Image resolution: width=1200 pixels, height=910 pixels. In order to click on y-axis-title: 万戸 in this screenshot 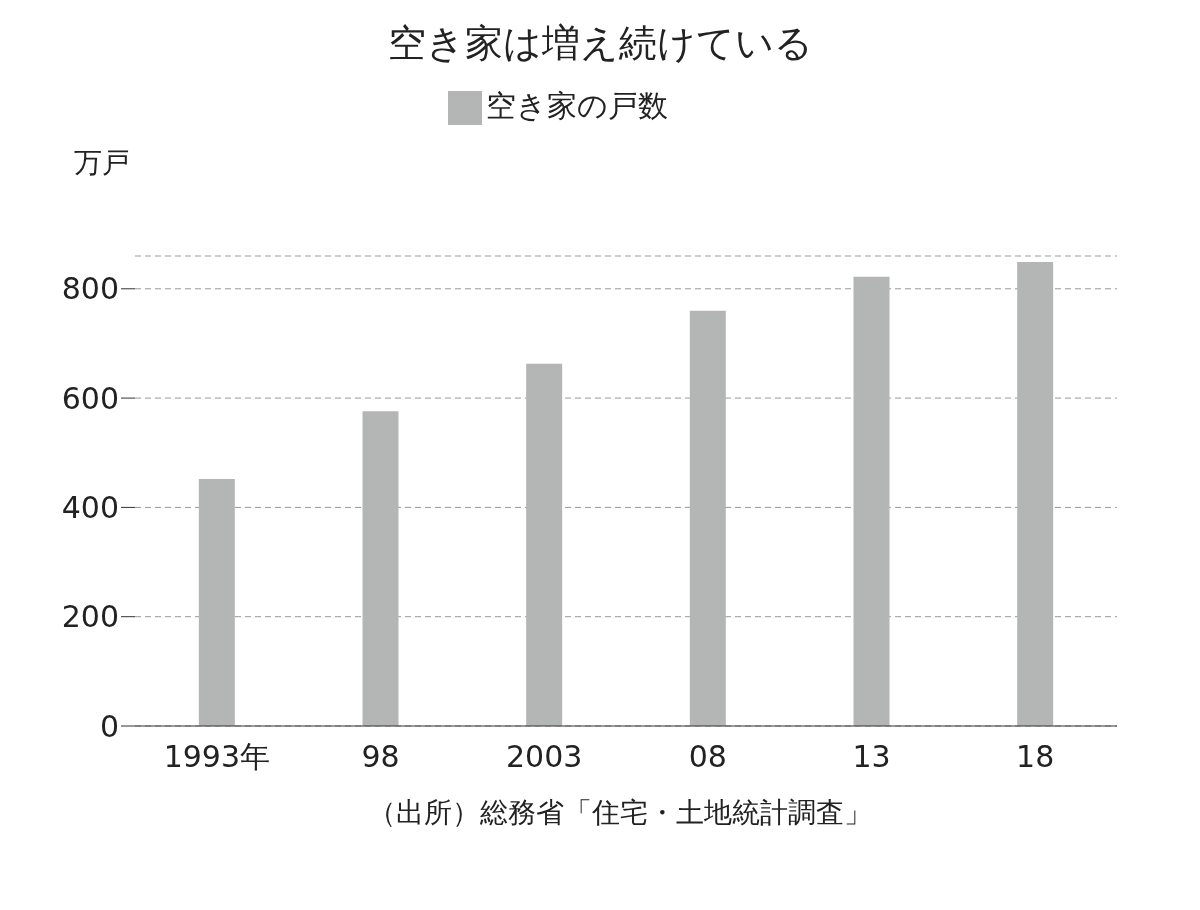, I will do `click(102, 163)`.